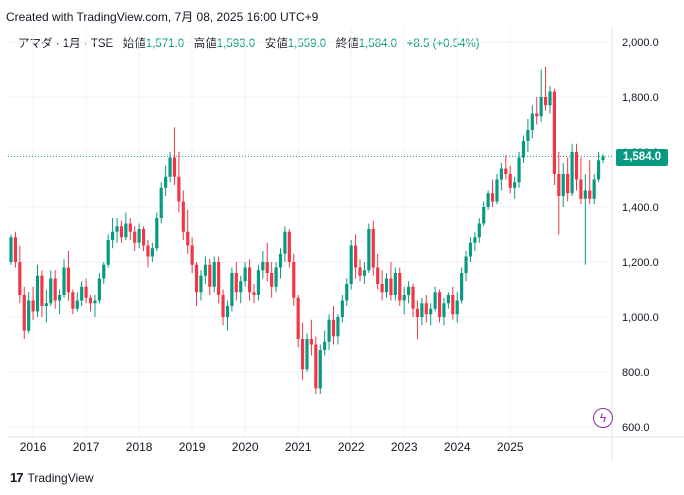 The height and width of the screenshot is (495, 684). I want to click on x-tick-label: 2024, so click(457, 447).